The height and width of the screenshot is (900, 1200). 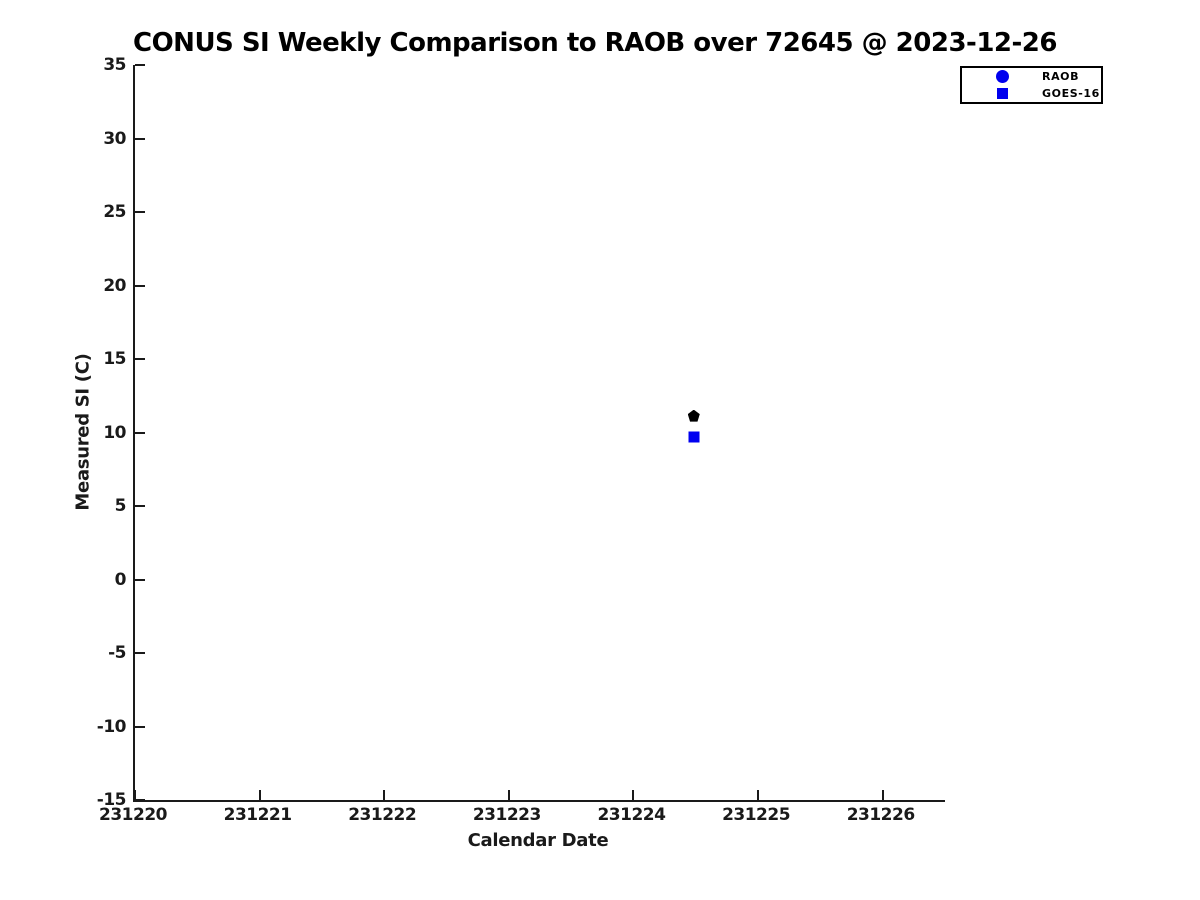 I want to click on x-axis-label: Calendar Date, so click(x=538, y=840).